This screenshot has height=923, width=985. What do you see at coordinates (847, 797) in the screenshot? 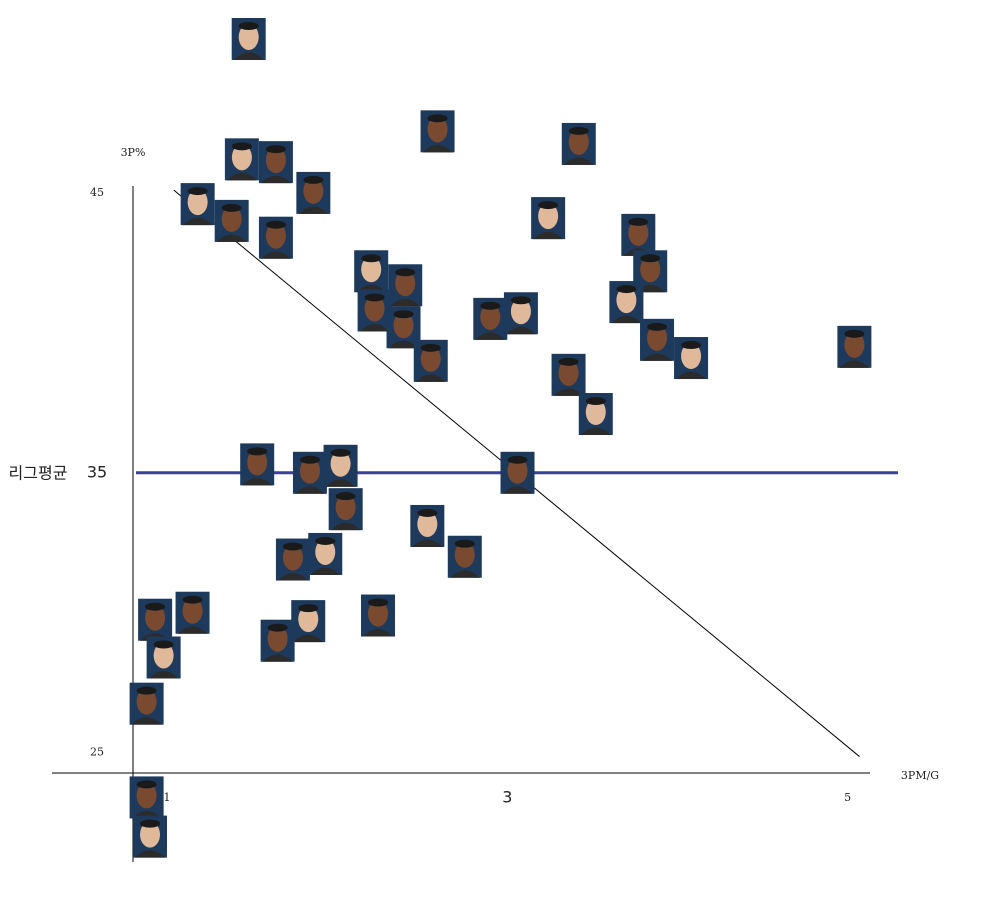
I see `x-tick-label: 5` at bounding box center [847, 797].